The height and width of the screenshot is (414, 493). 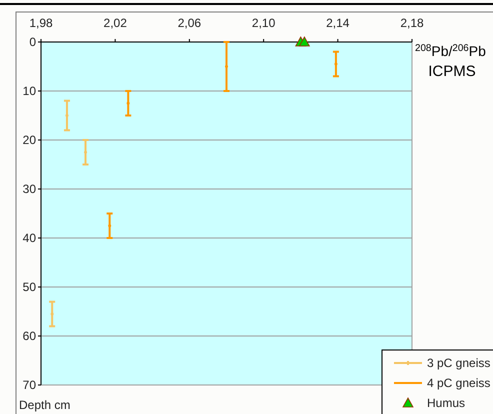 I want to click on y-tick-label: 60, so click(x=29, y=336).